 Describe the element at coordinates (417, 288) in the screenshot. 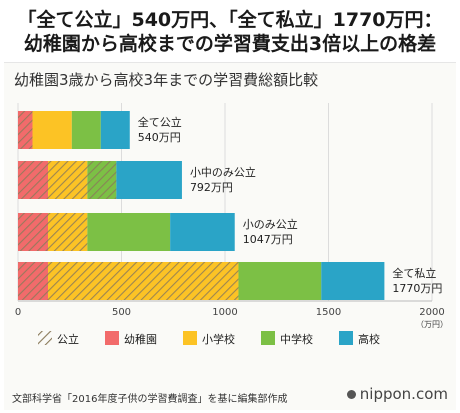

I see `bar-total-label: 1770万円` at that location.